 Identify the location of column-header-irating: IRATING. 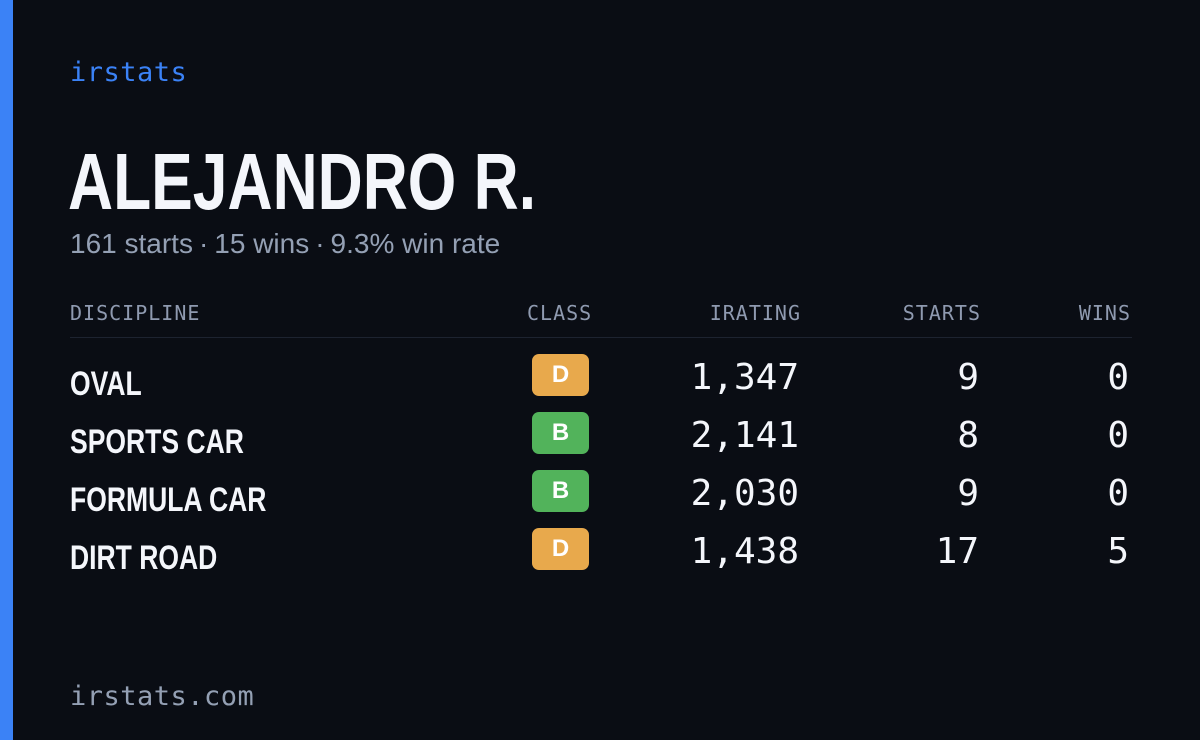
(755, 313).